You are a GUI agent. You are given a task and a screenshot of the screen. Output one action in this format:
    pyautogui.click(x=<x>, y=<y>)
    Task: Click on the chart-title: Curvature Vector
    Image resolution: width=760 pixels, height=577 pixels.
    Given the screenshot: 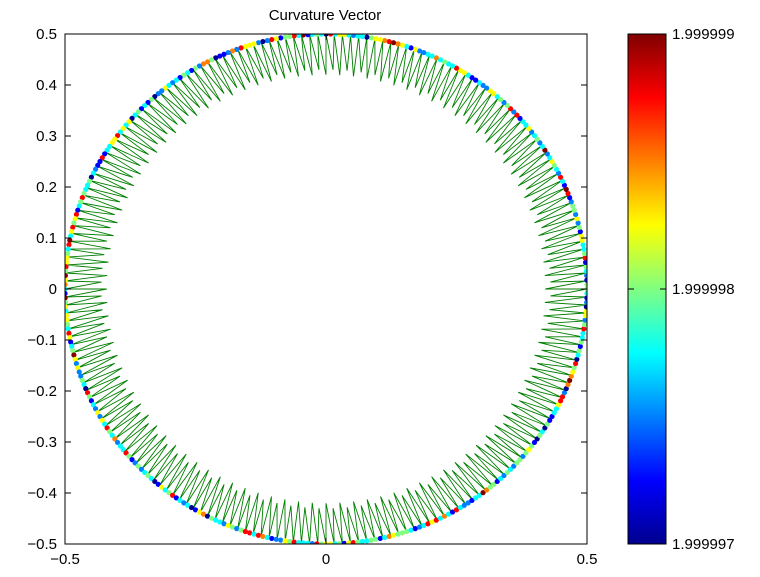 What is the action you would take?
    pyautogui.click(x=325, y=15)
    